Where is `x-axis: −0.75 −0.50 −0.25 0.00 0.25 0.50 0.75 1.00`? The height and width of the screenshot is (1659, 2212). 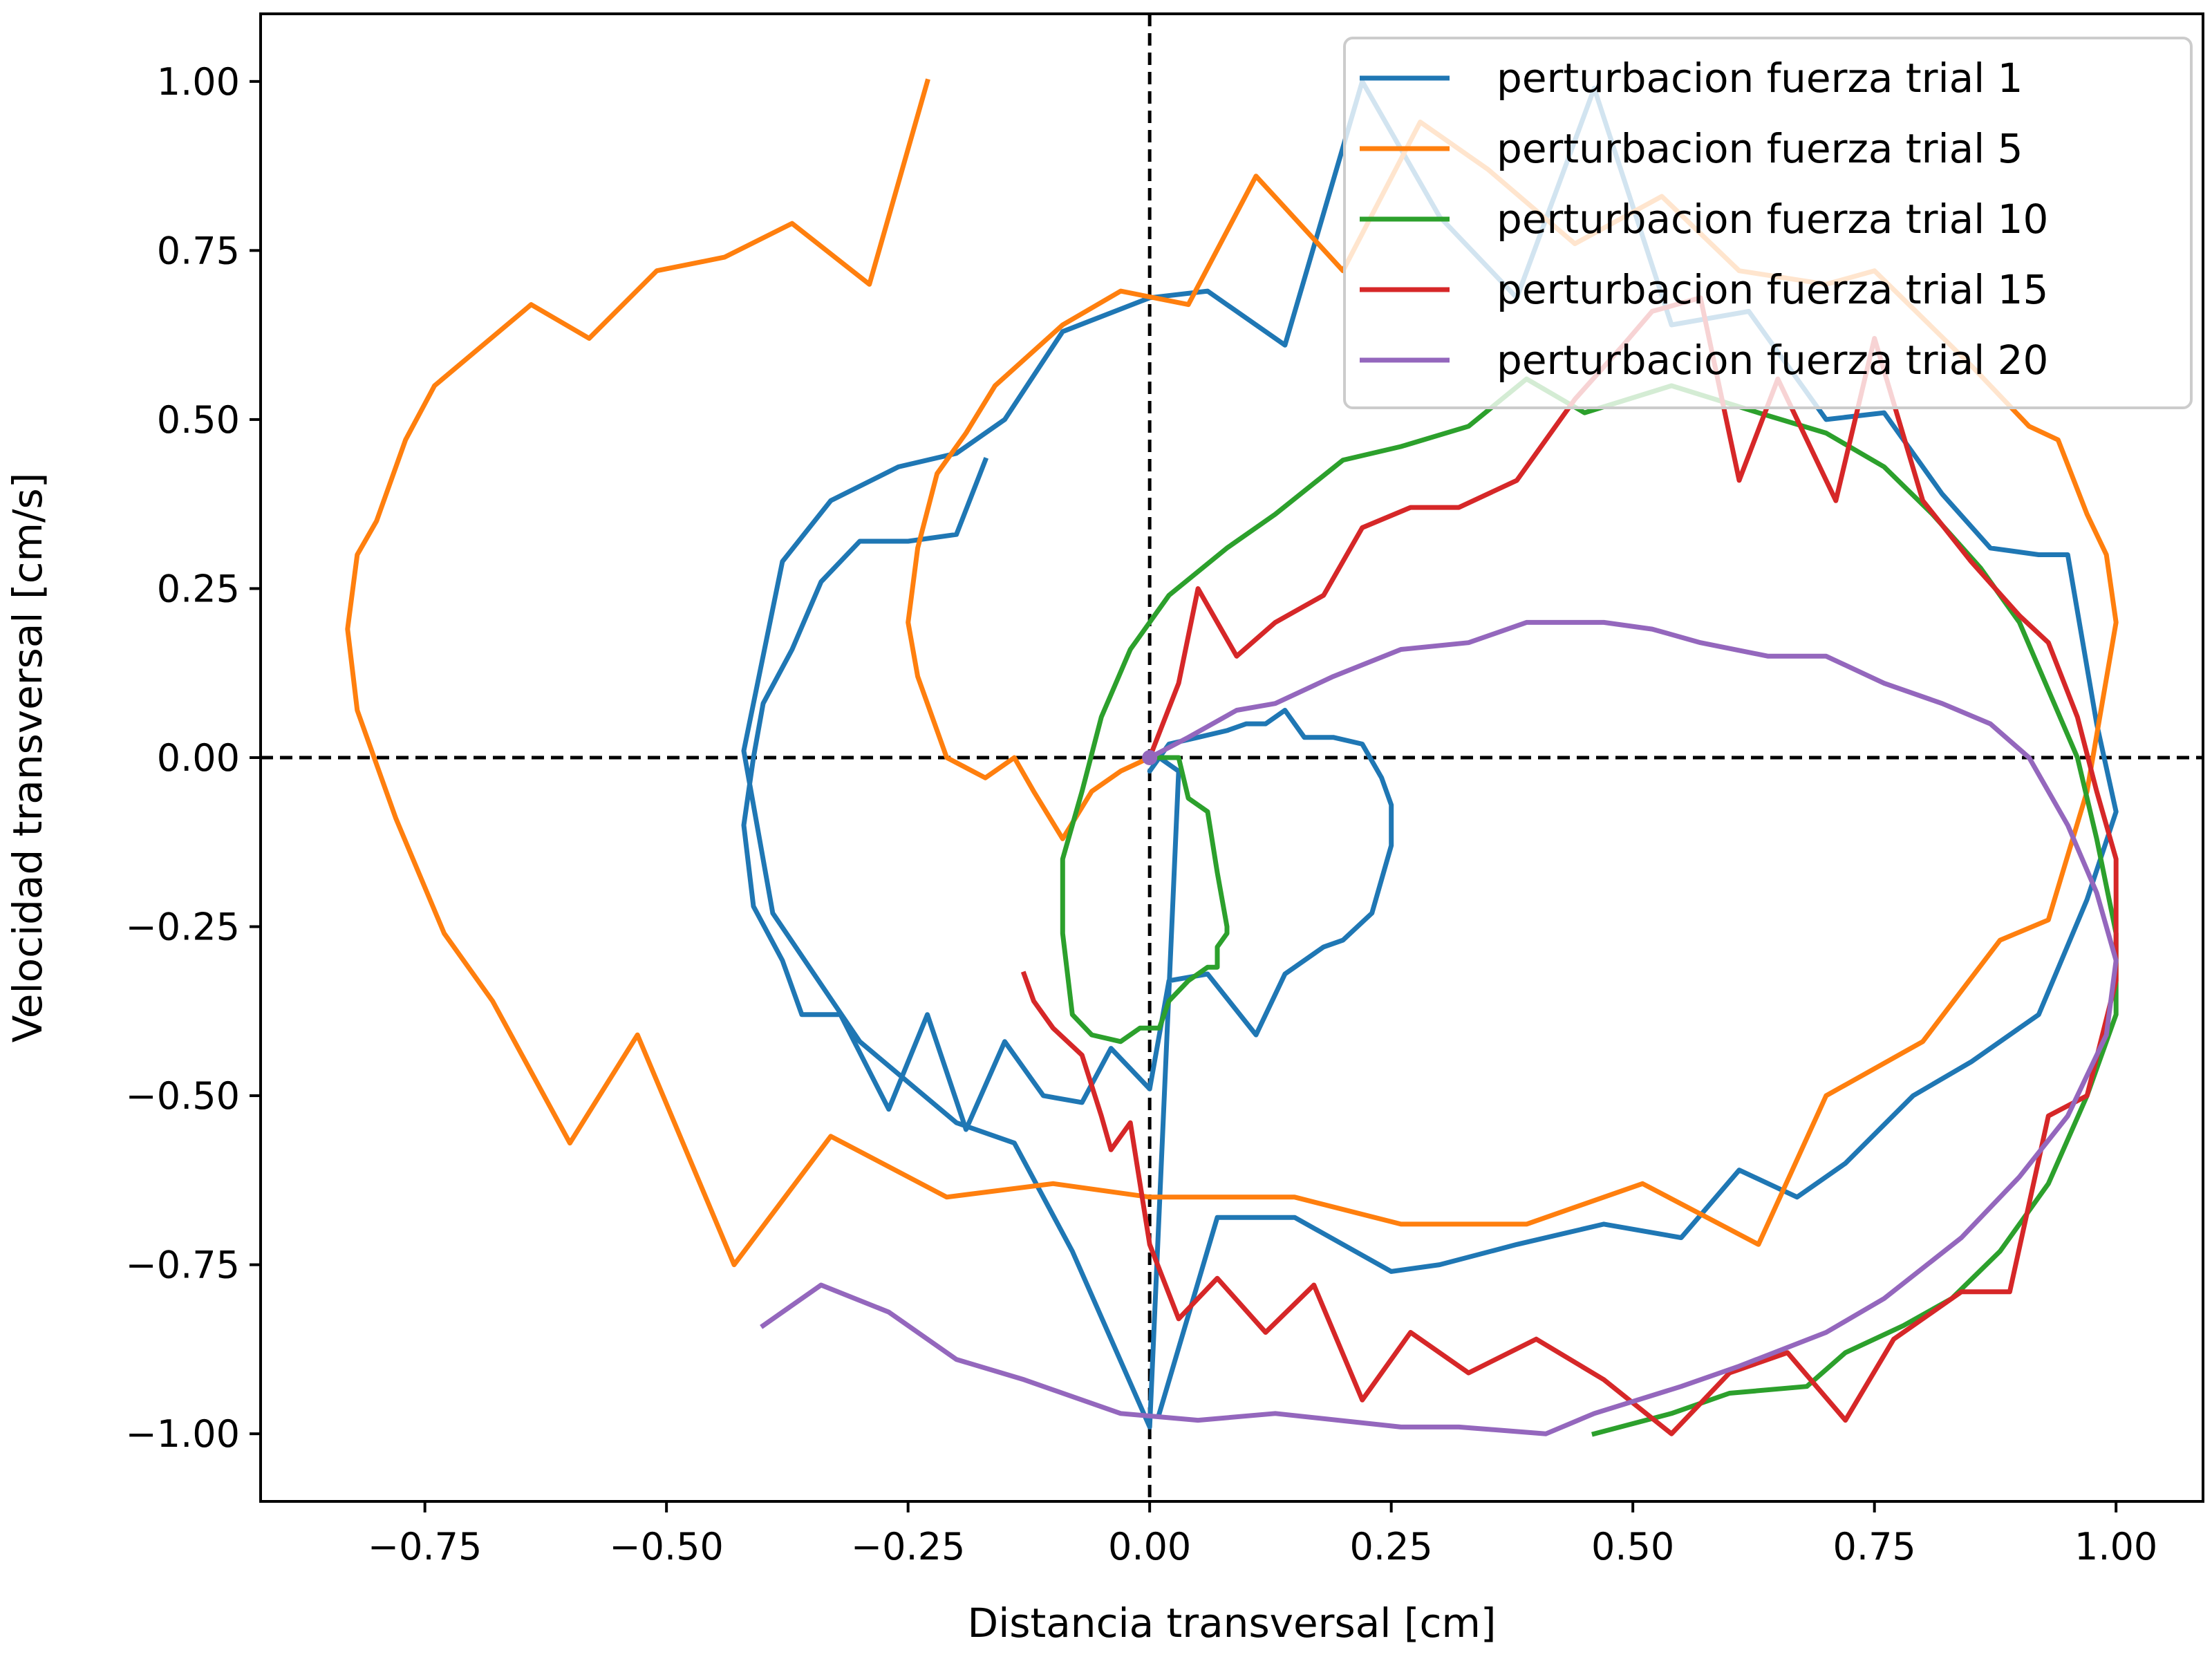
x-axis: −0.75 −0.50 −0.25 0.00 0.25 0.50 0.75 1.00 is located at coordinates (1262, 1535).